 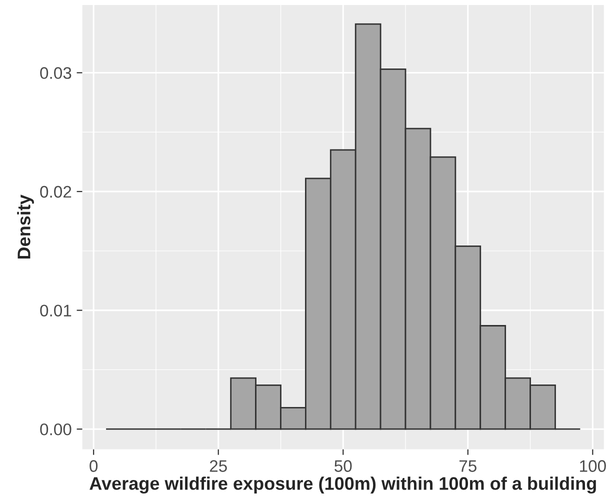 I want to click on y-tick-label: 0.02, so click(x=56, y=192).